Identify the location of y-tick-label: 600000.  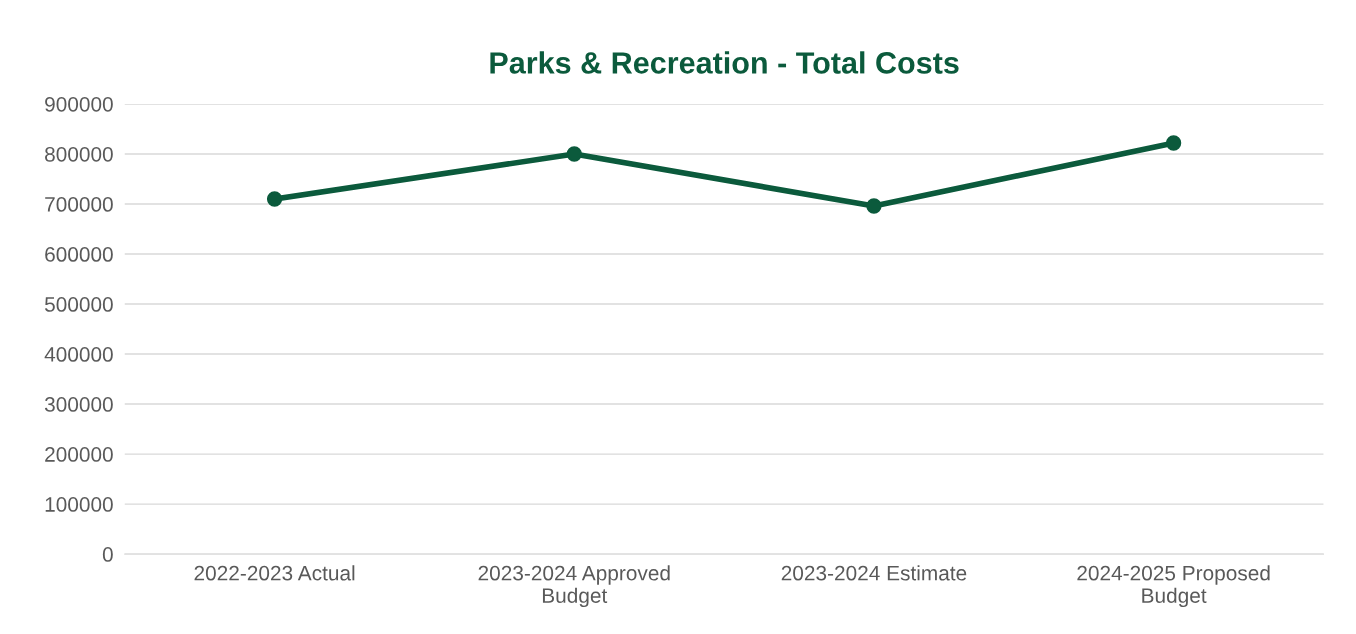
(79, 254).